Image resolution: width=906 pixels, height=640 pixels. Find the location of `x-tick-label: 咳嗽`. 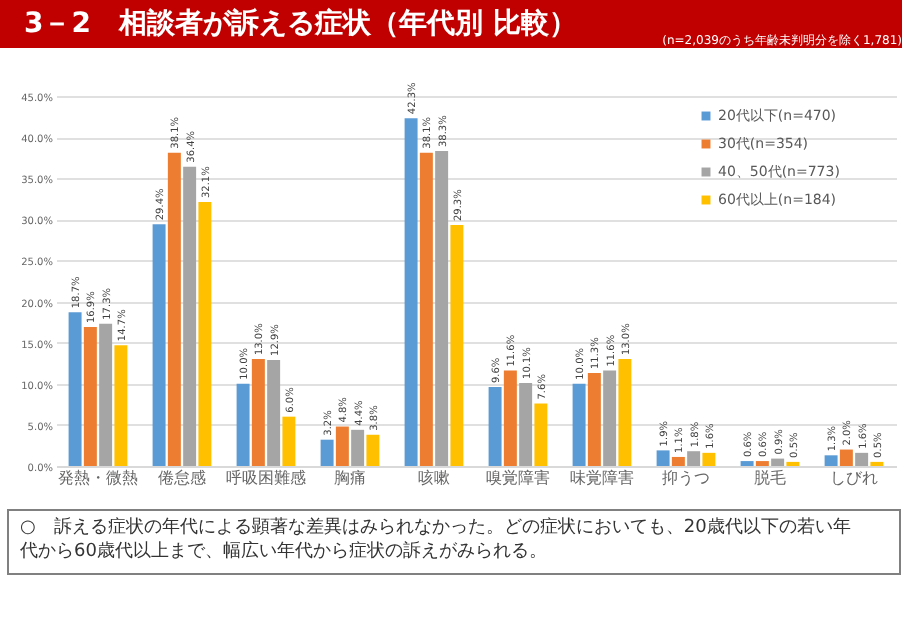

x-tick-label: 咳嗽 is located at coordinates (434, 478).